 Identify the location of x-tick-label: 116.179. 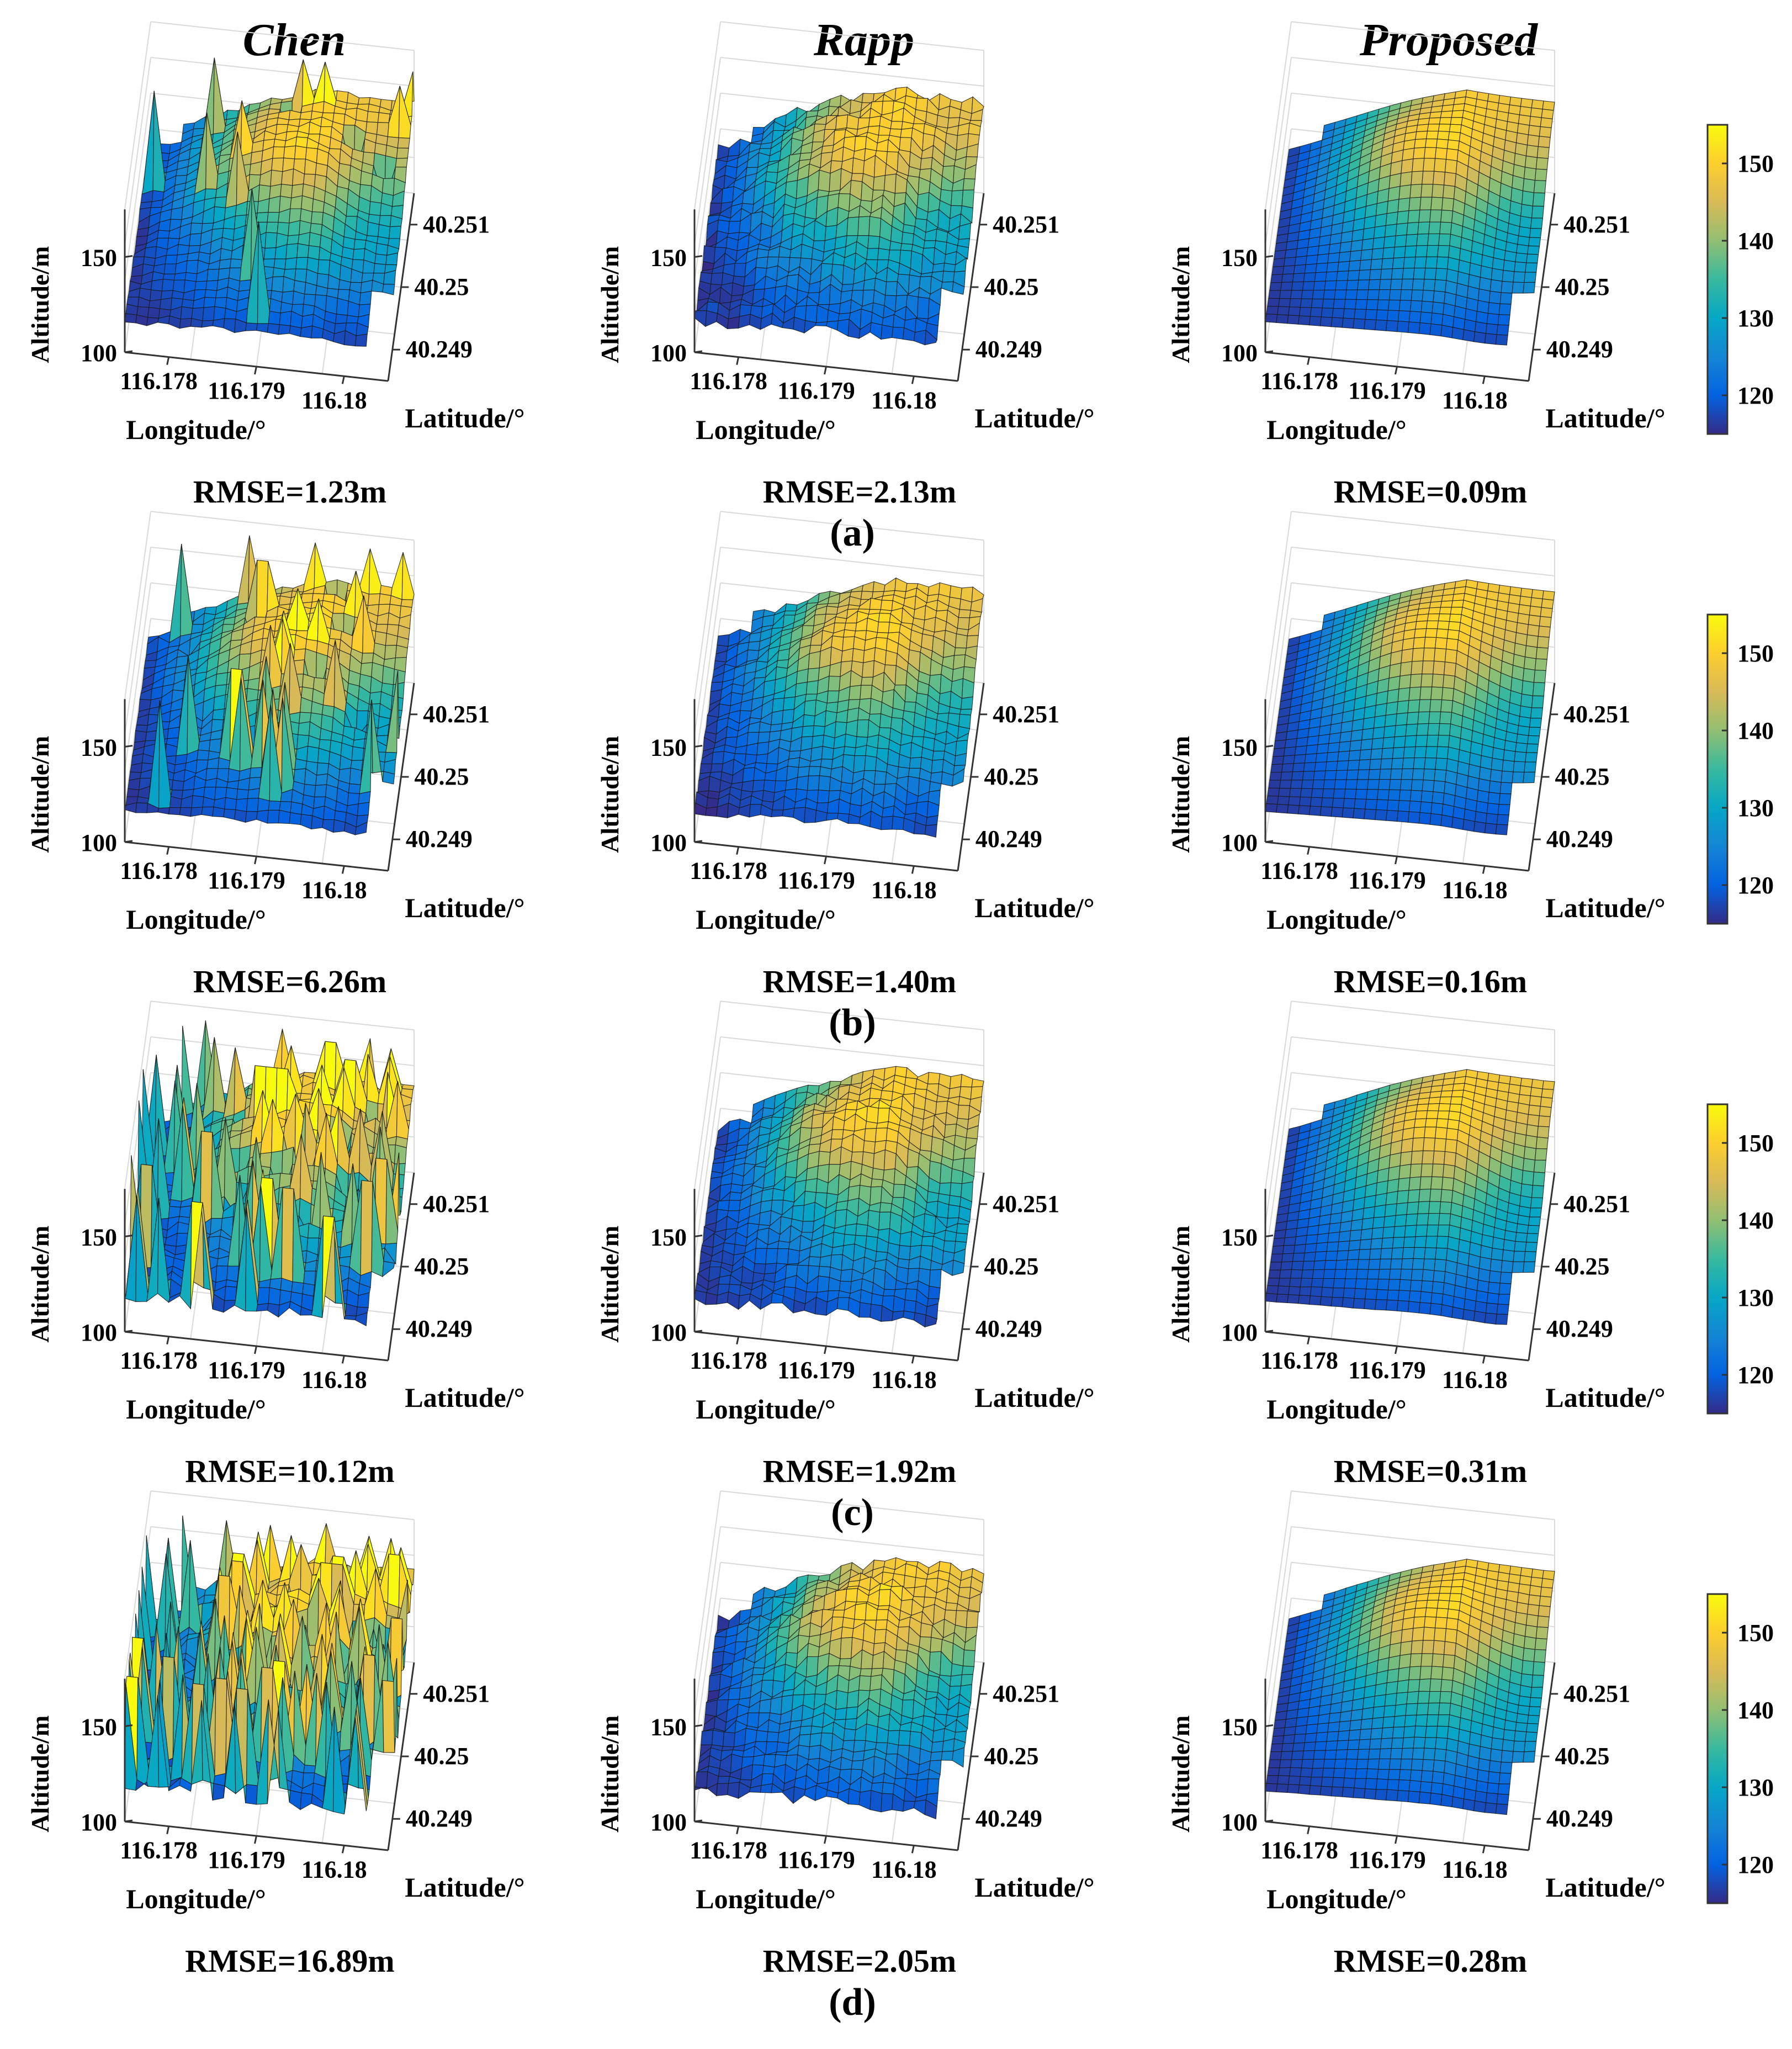
(816, 880).